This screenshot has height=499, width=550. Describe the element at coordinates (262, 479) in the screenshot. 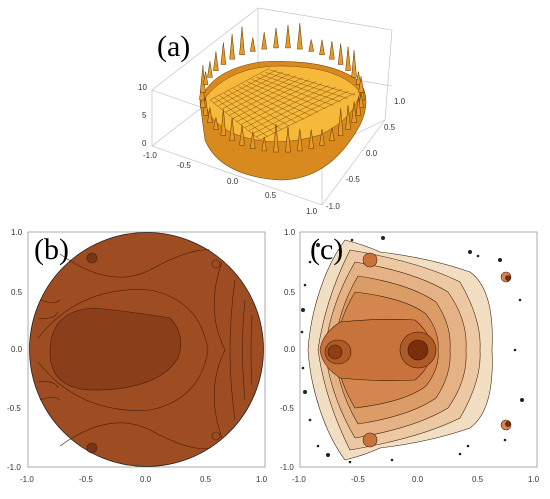

I see `b-x-tick-5: 1.0` at that location.